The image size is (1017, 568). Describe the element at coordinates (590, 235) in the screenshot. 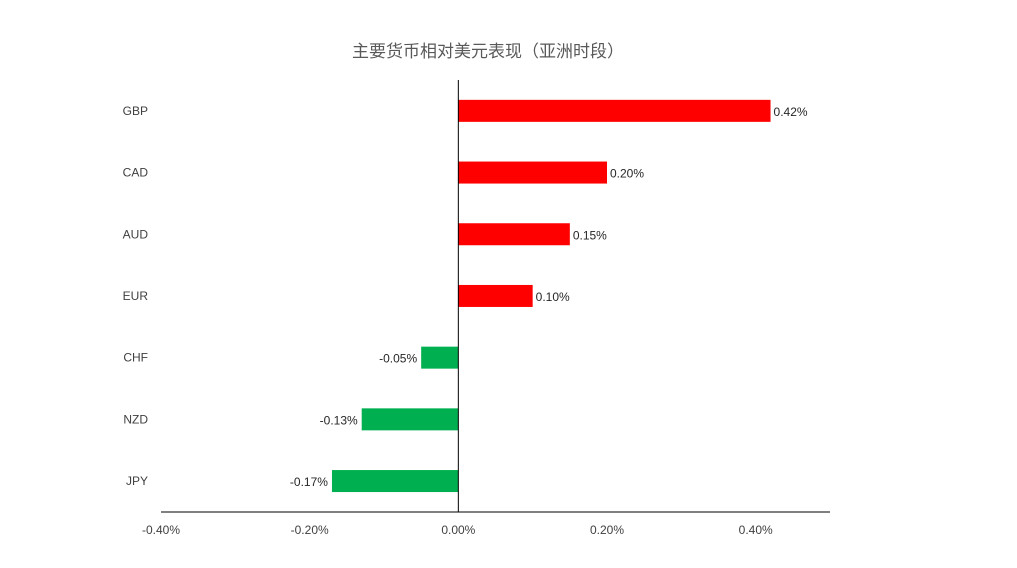

I see `data-label-aud: 0.15%` at that location.